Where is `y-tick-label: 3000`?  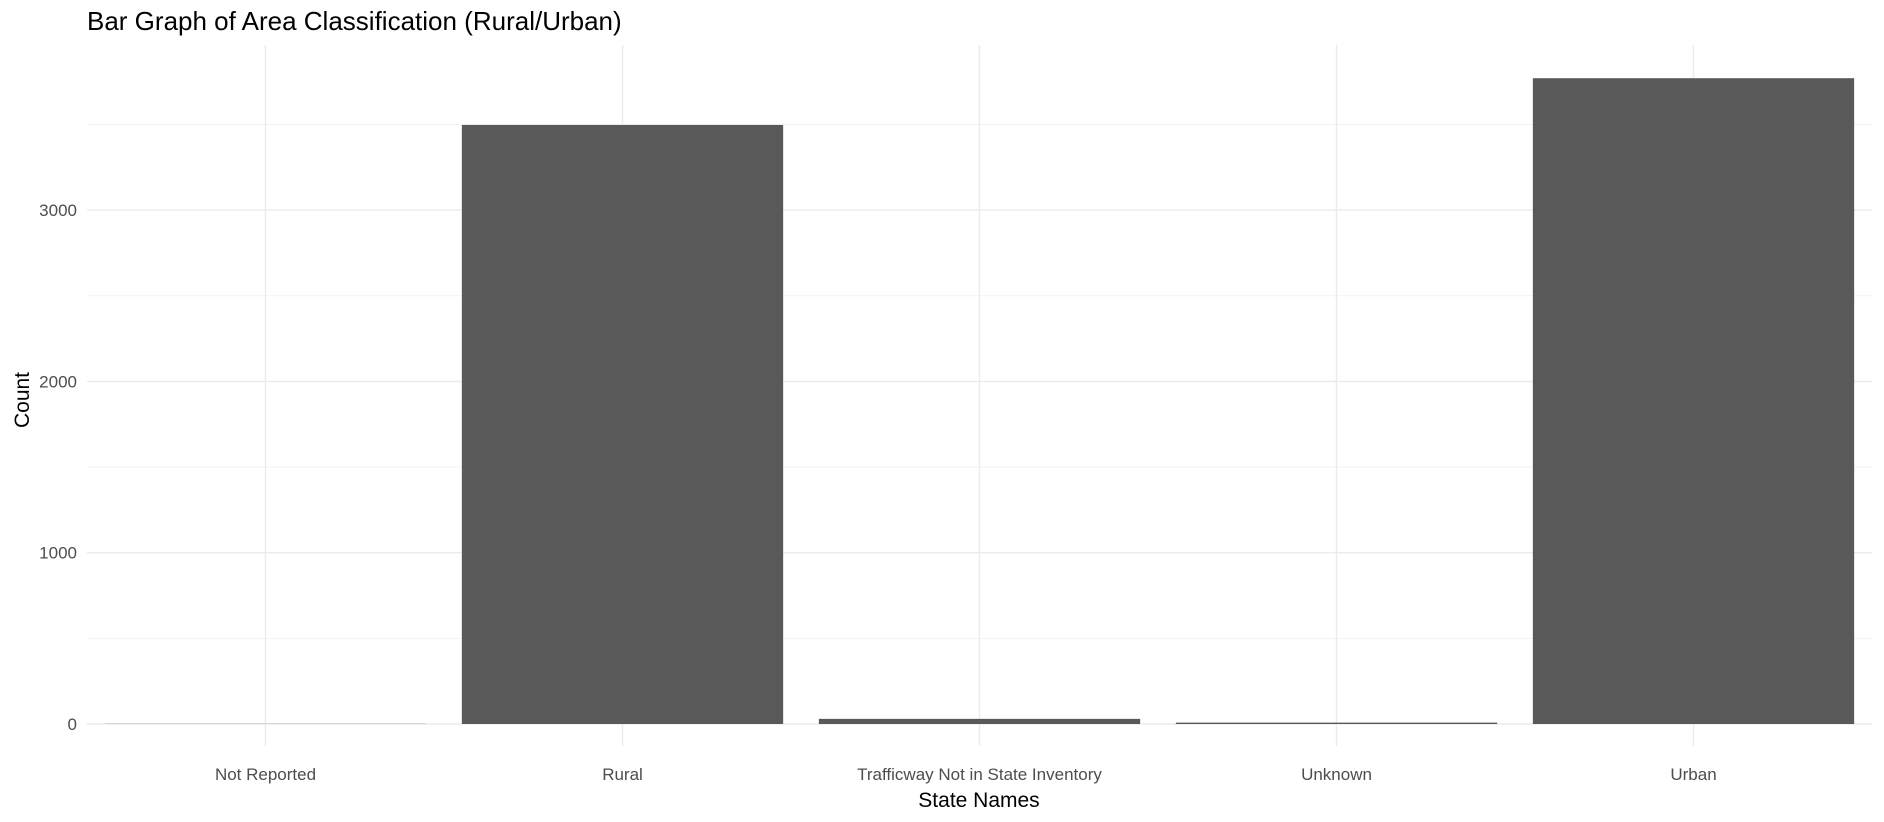 y-tick-label: 3000 is located at coordinates (58, 210).